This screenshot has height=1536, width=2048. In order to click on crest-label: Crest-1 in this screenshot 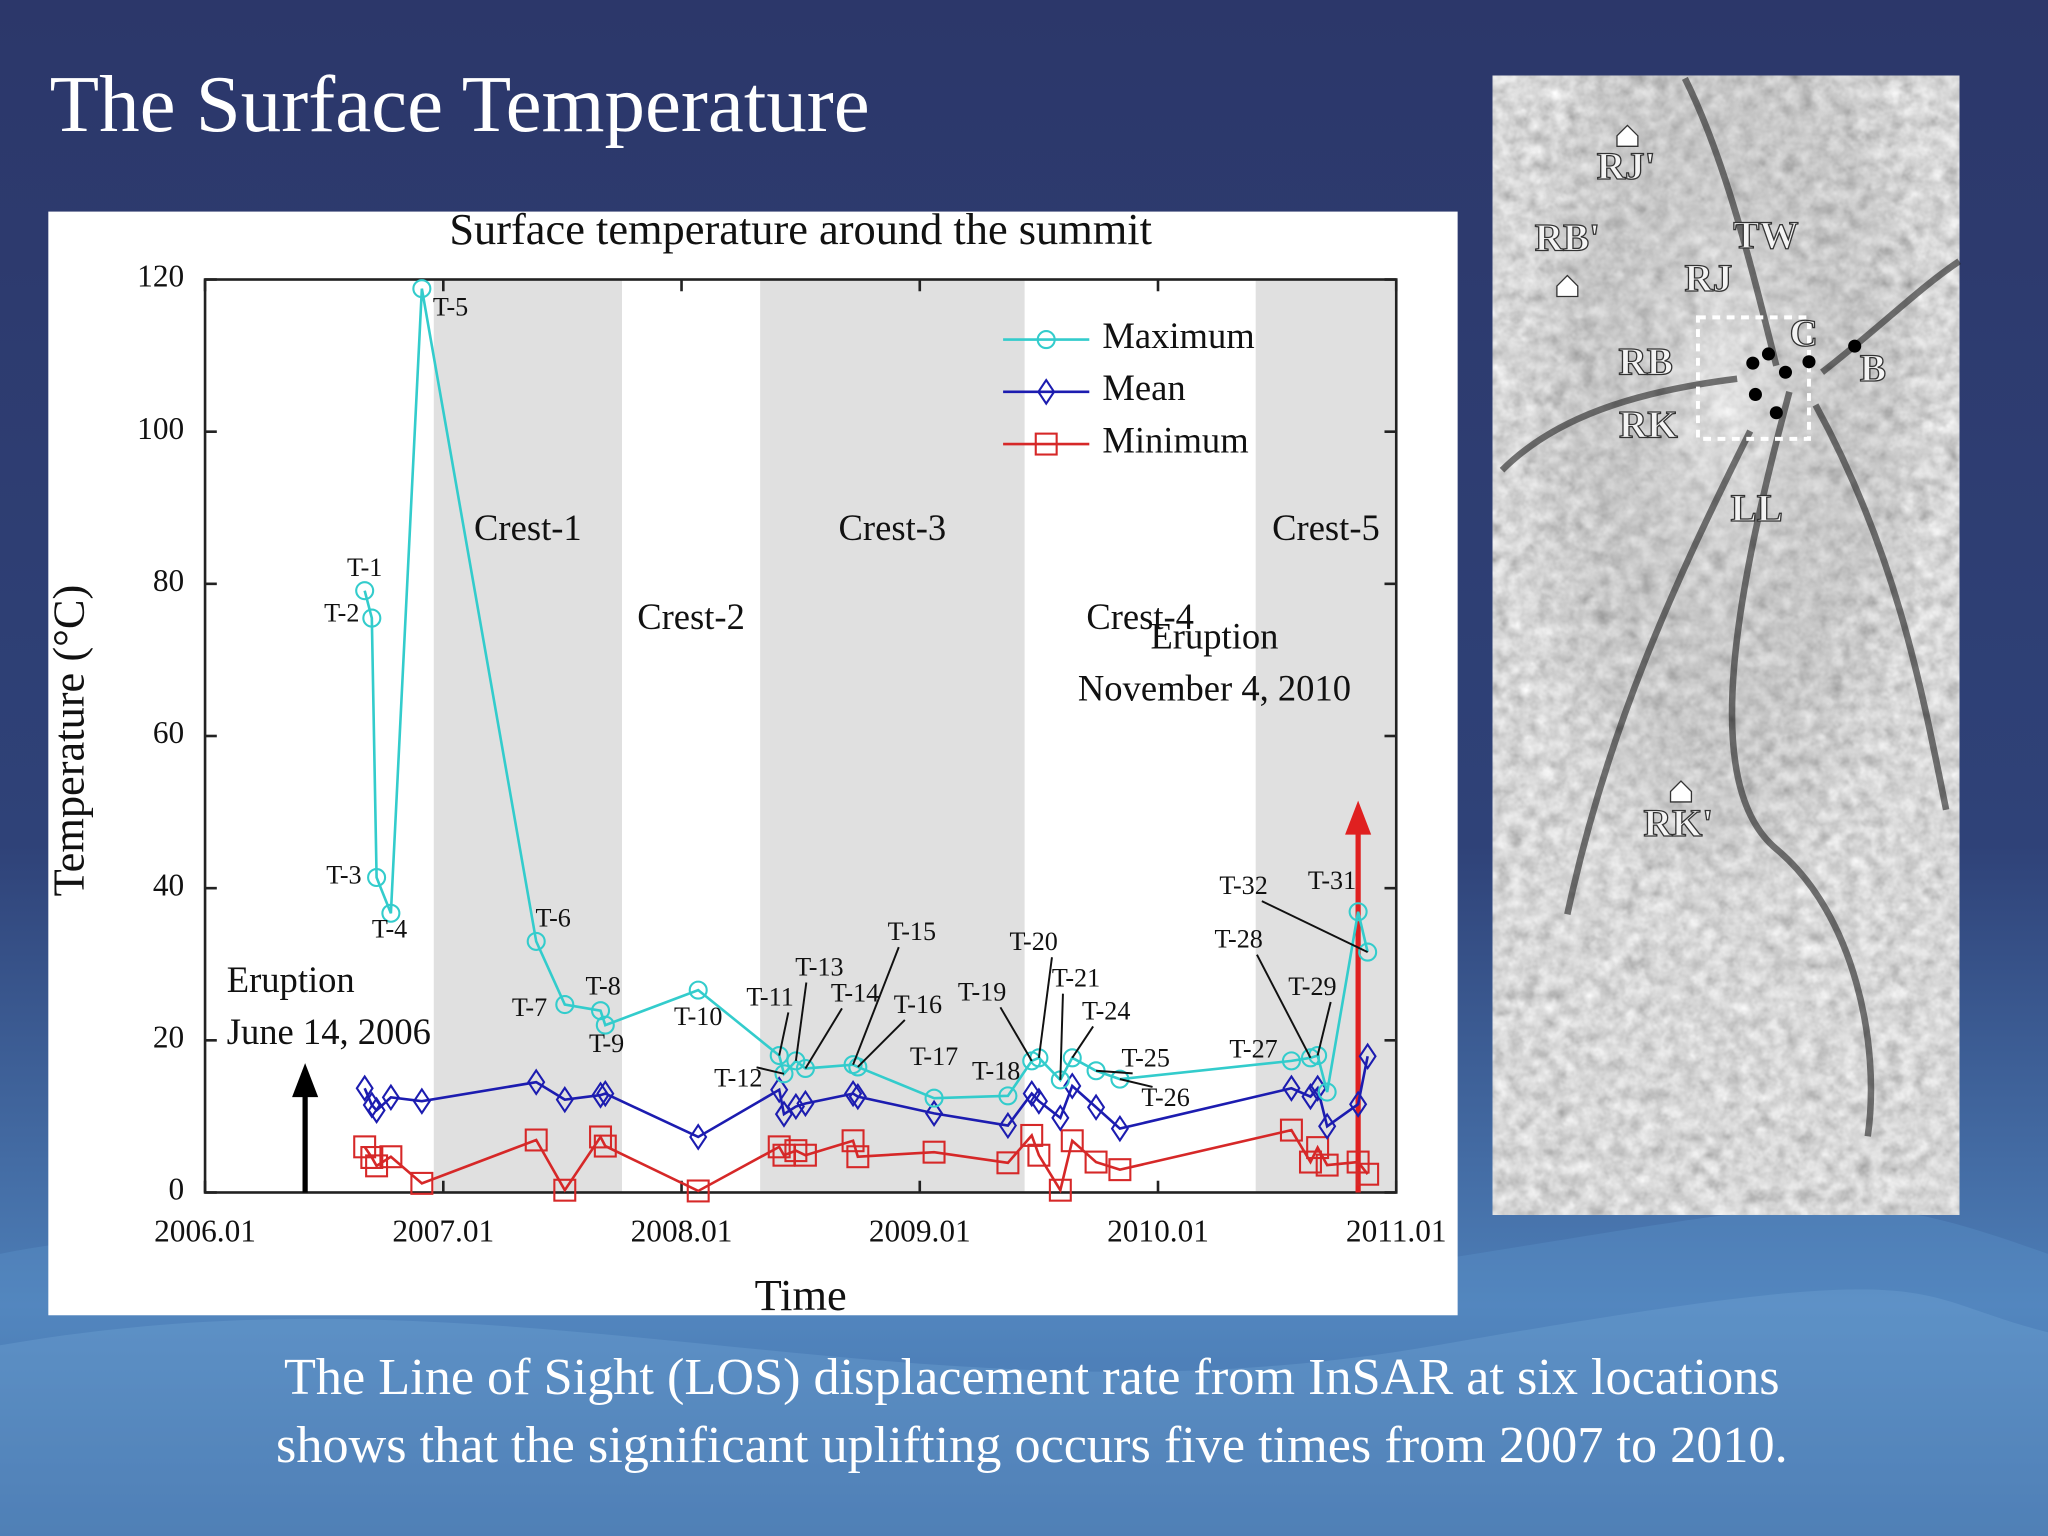, I will do `click(528, 527)`.